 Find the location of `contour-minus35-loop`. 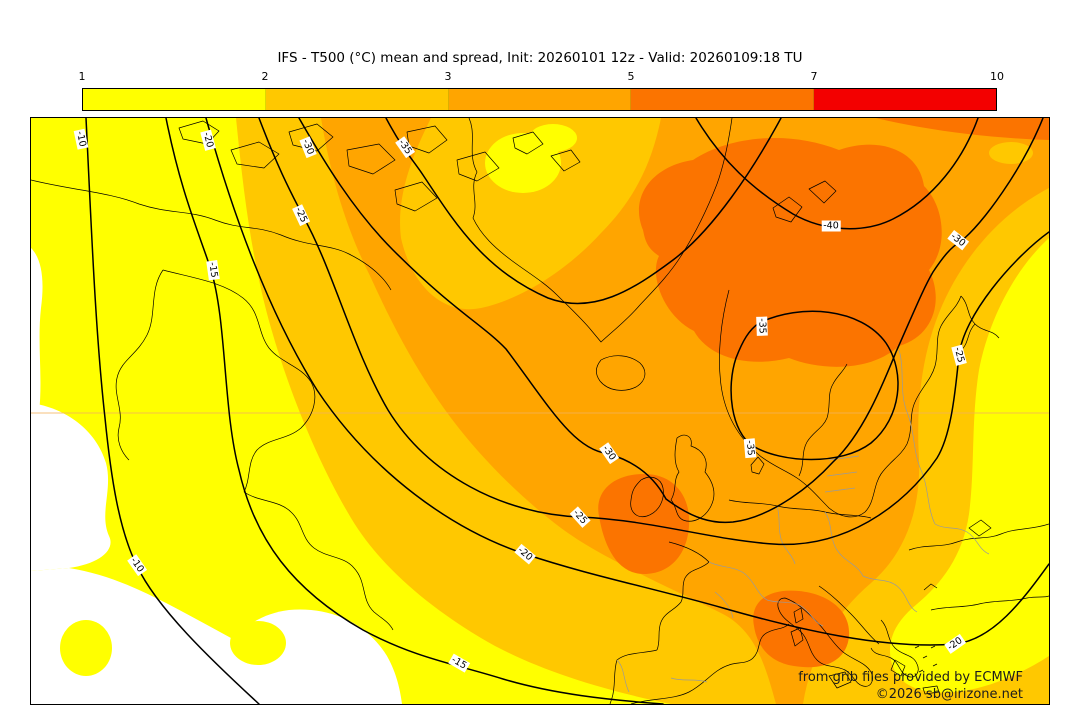

contour-minus35-loop is located at coordinates (814, 385).